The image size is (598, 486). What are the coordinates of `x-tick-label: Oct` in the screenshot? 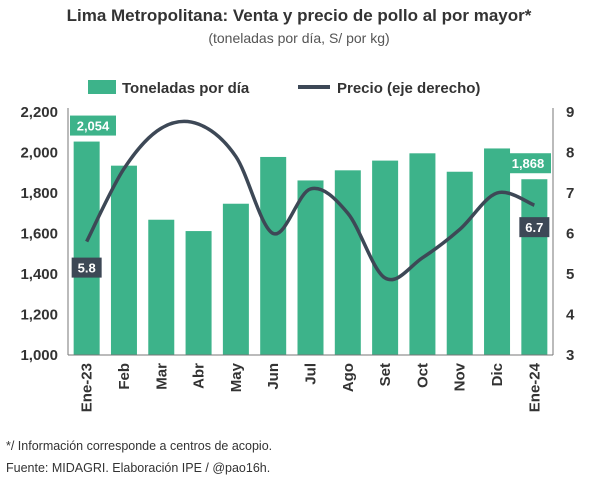 It's located at (422, 375).